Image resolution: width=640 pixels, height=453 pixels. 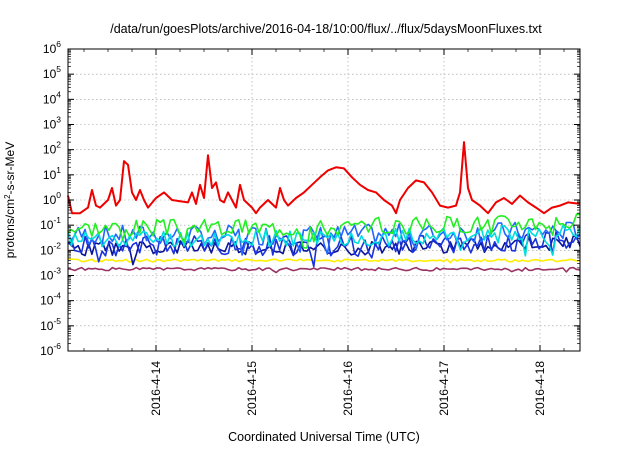 I want to click on y-tick-label: 10³, so click(x=52, y=123).